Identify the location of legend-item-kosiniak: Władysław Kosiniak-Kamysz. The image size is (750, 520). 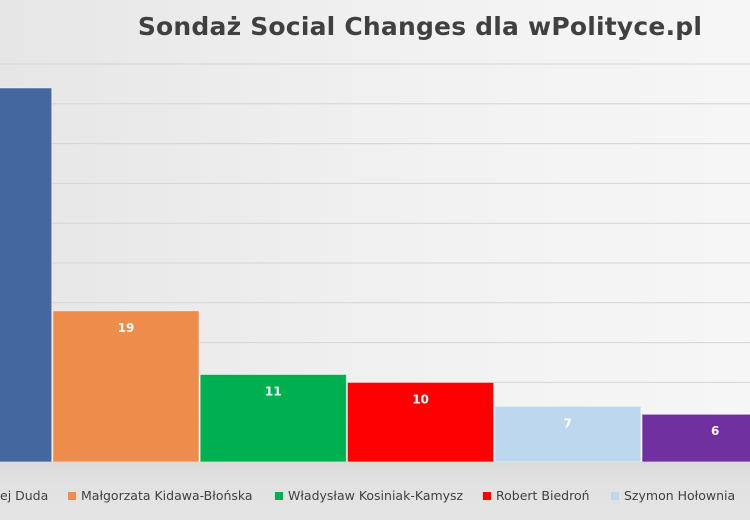
(369, 495).